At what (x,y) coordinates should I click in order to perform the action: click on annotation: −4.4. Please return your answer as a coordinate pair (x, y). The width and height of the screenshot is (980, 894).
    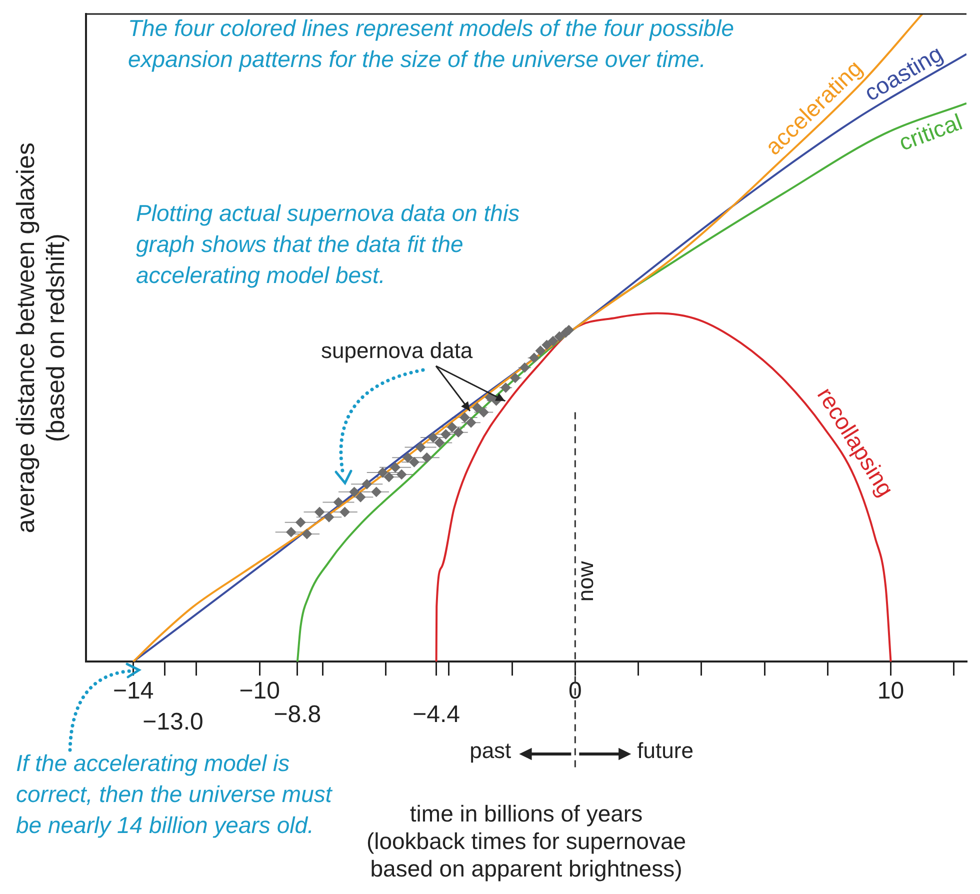
    Looking at the image, I should click on (436, 714).